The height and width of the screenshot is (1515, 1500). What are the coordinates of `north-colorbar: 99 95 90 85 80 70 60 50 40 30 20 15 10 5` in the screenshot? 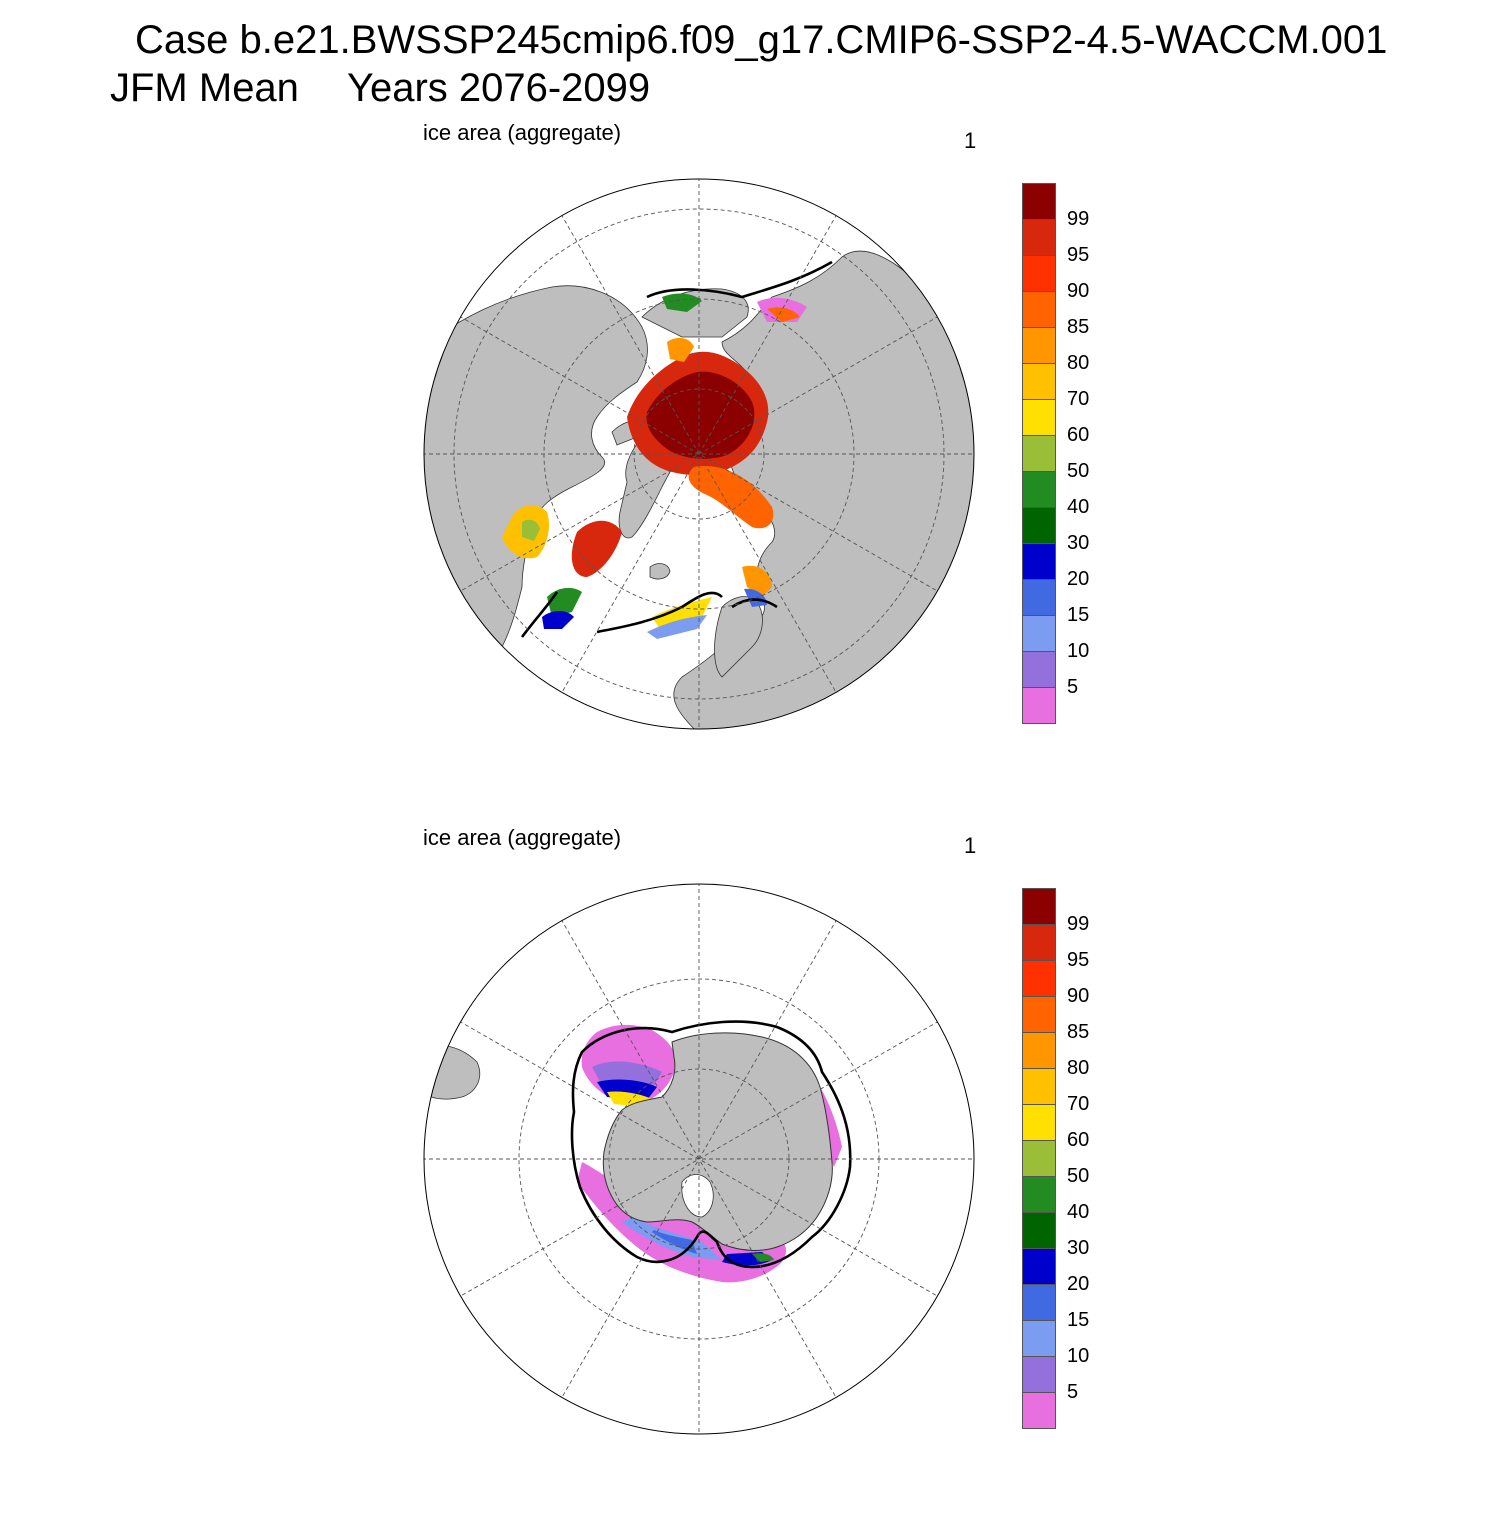 It's located at (1092, 453).